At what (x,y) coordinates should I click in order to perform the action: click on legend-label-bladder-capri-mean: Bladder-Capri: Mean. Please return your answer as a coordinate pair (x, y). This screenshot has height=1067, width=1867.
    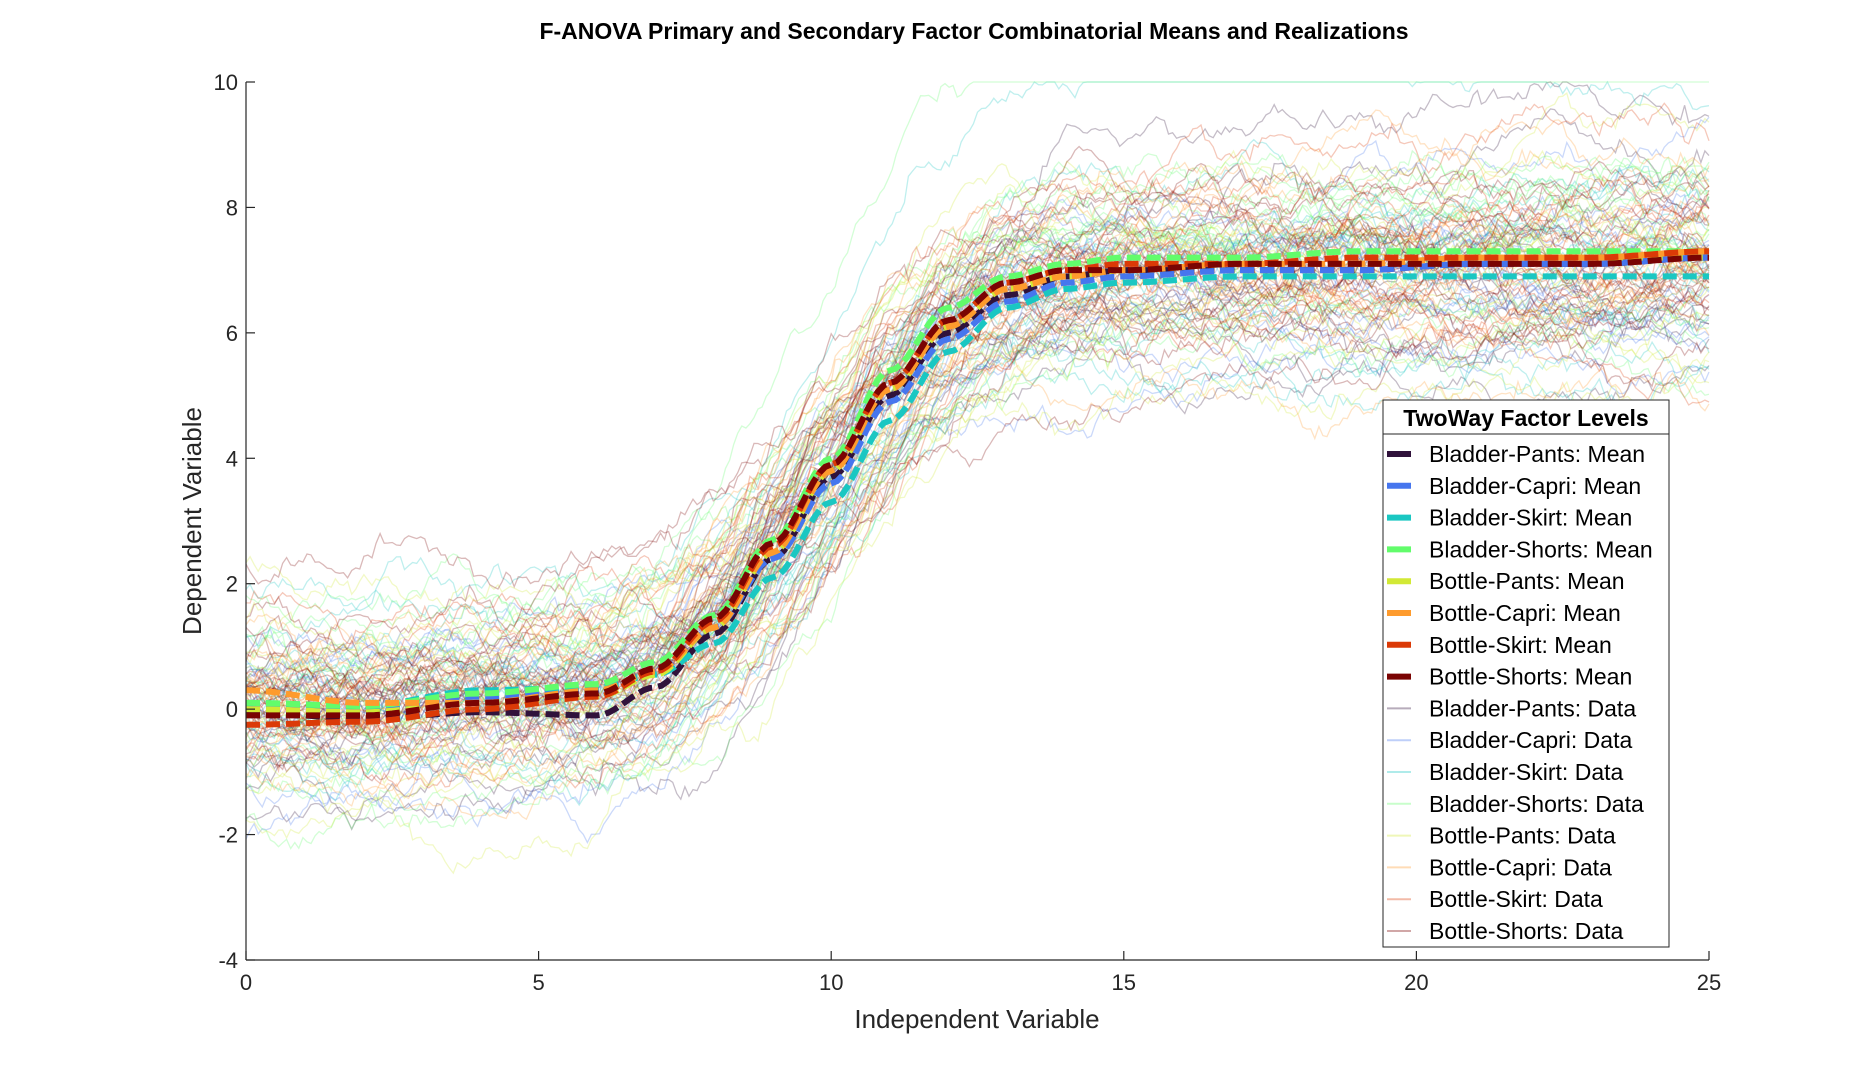
    Looking at the image, I should click on (1535, 486).